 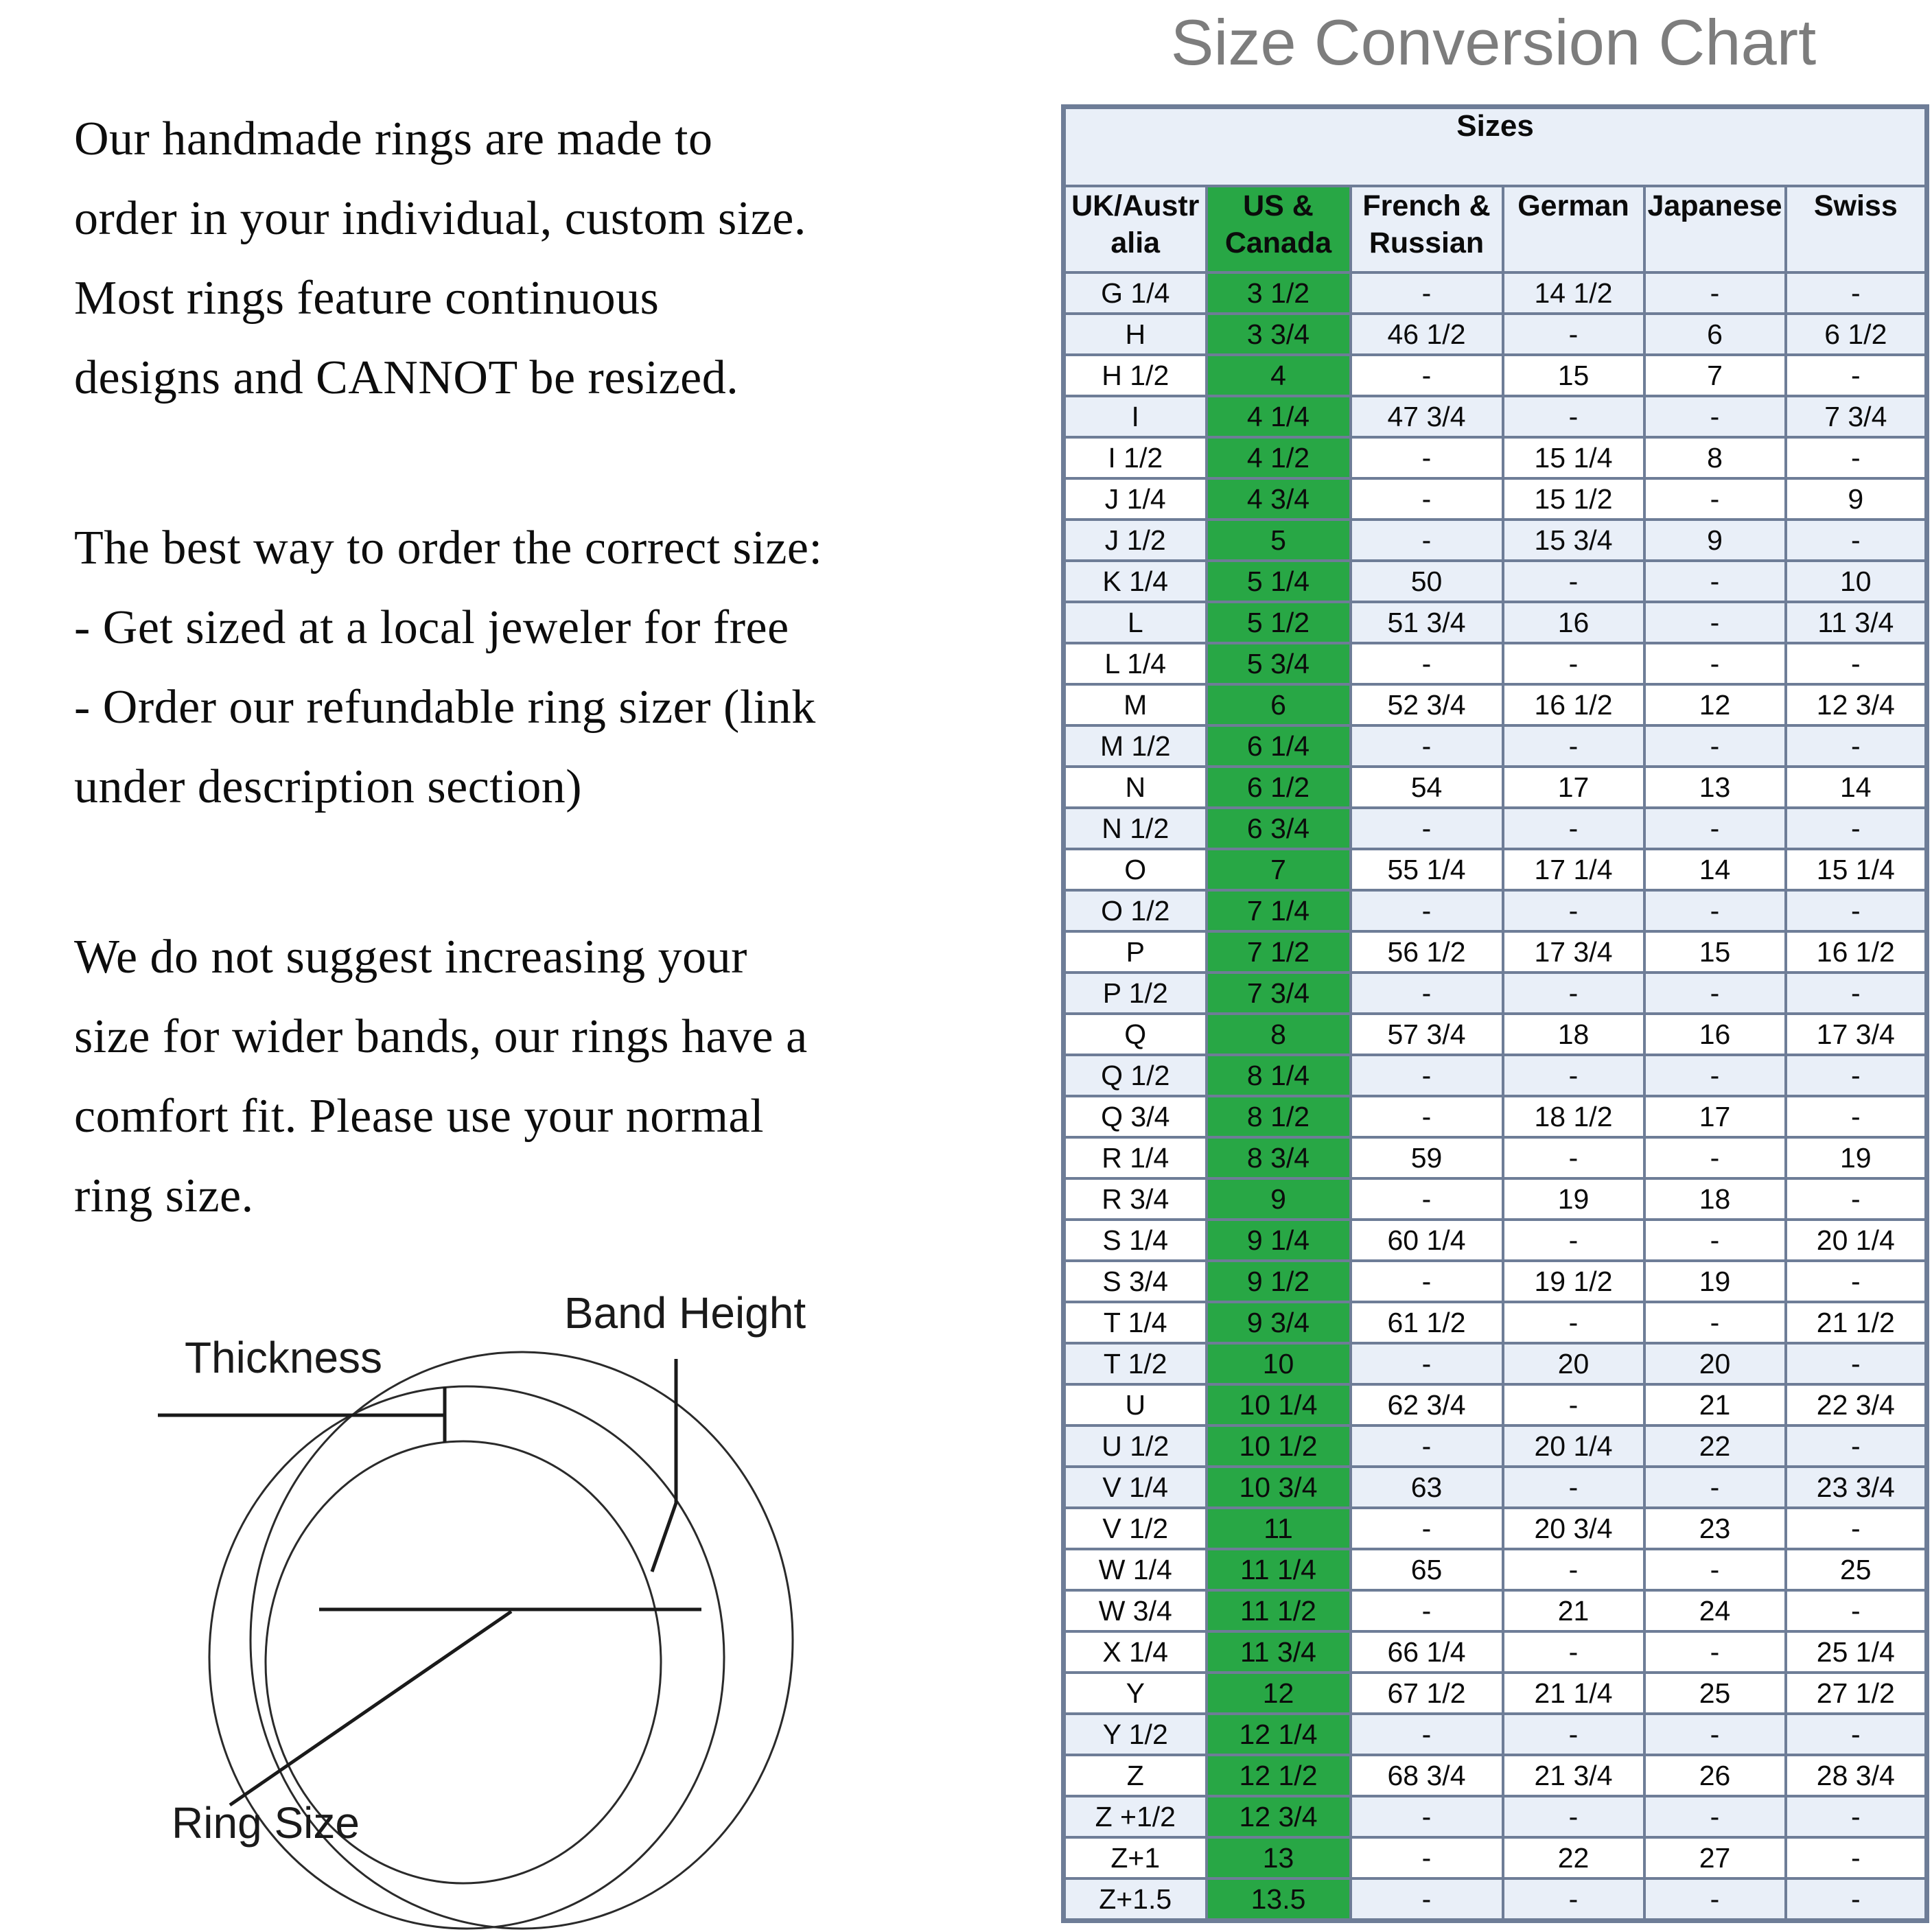 What do you see at coordinates (1135, 1240) in the screenshot?
I see `table-cell: S 1/4` at bounding box center [1135, 1240].